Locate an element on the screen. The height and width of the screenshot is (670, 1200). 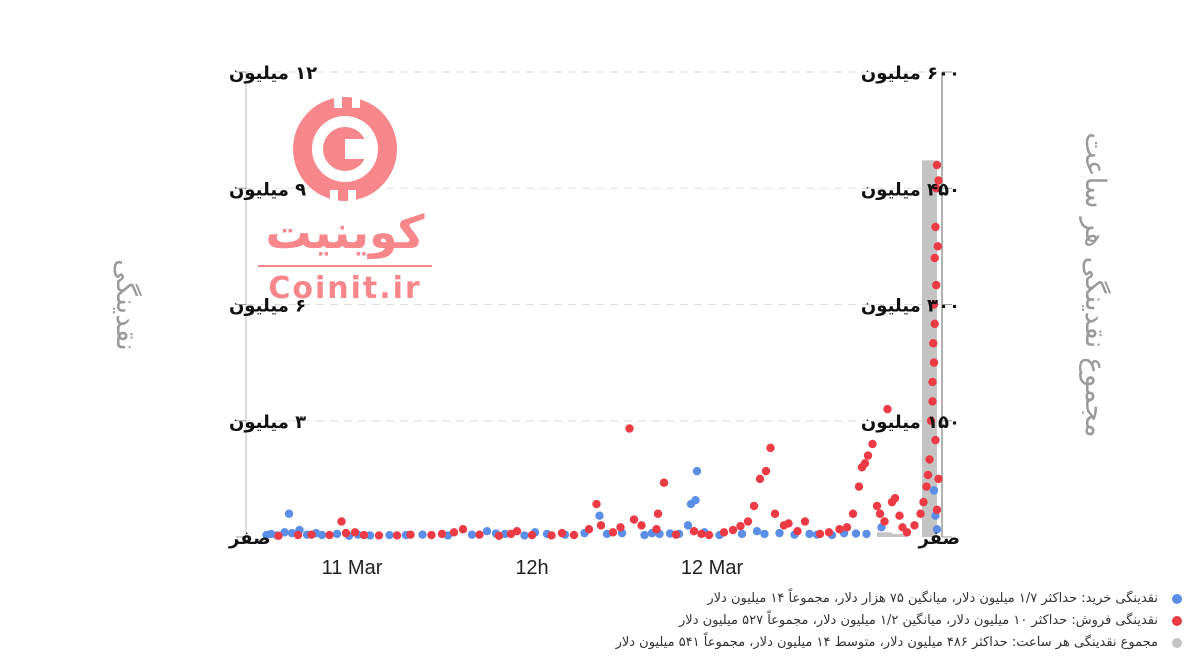
left-tick-label: ۱۲ میلیون is located at coordinates (273, 73).